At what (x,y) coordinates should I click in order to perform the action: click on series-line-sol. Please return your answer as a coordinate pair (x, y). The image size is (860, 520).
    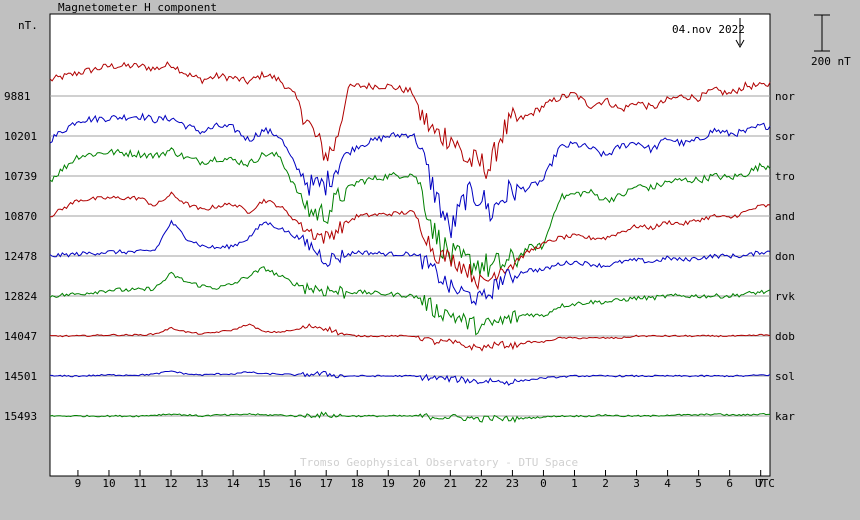
    Looking at the image, I should click on (410, 378).